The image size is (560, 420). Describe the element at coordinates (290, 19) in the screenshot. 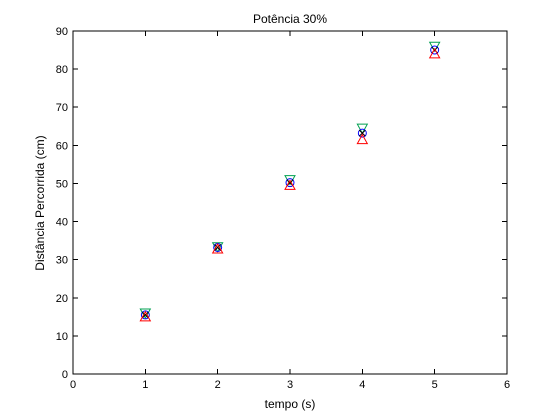

I see `chart-title: Potência 30%` at that location.